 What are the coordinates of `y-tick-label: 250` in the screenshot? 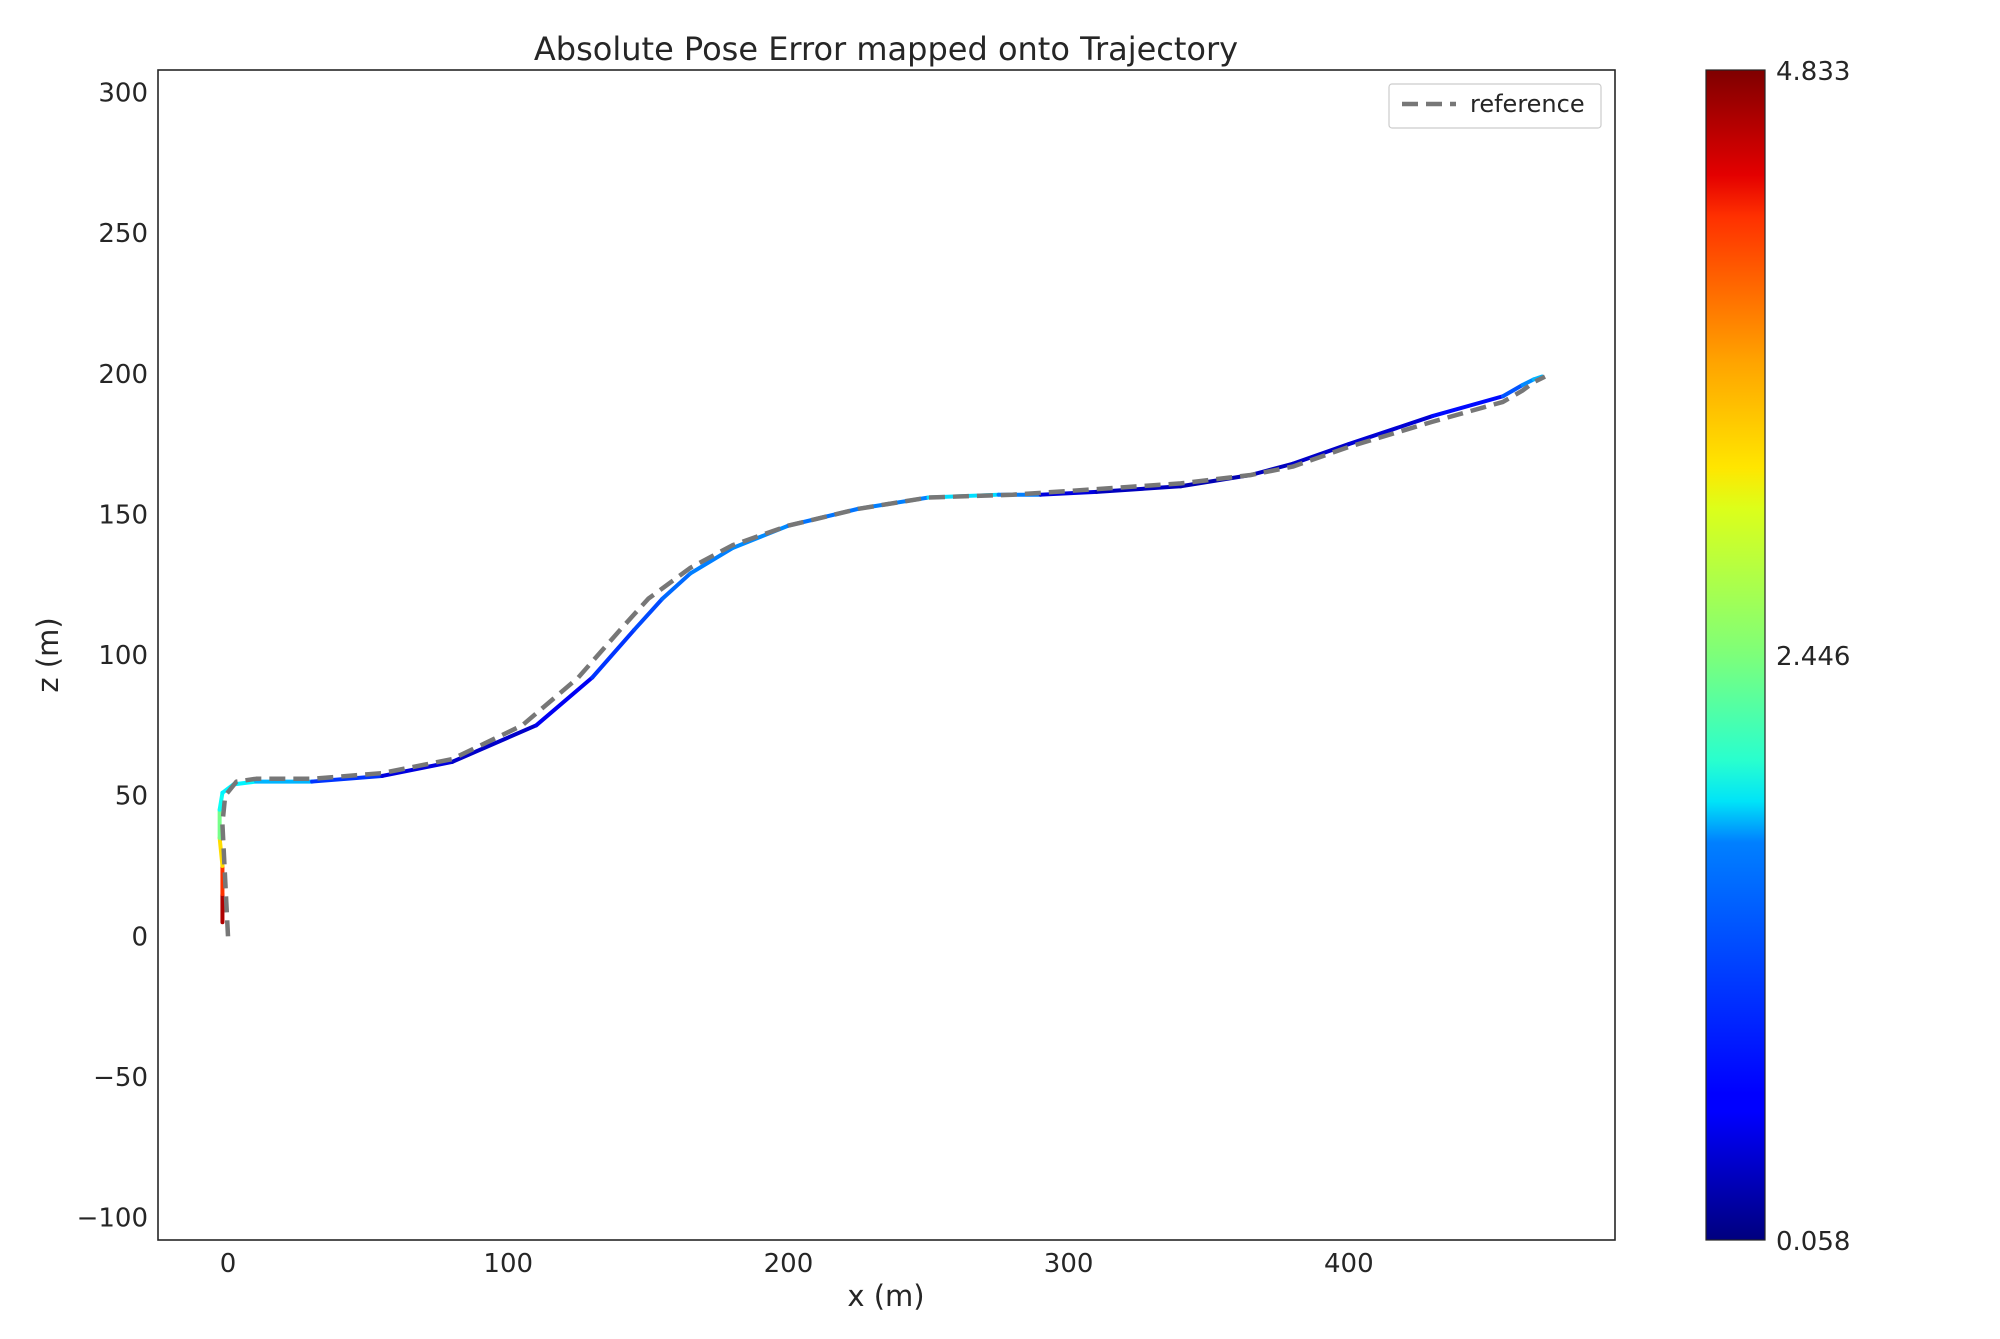 It's located at (123, 234).